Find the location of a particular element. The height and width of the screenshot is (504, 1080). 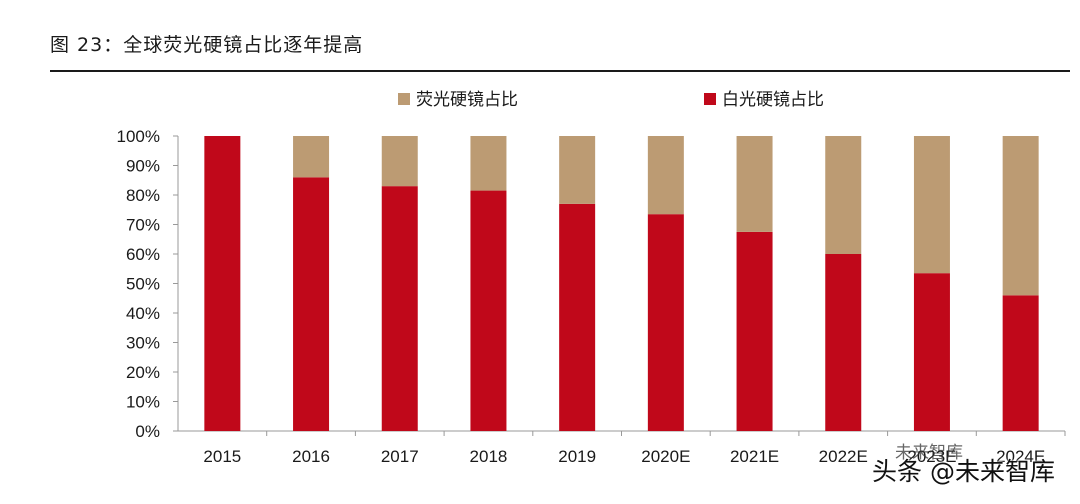

x-tick-label: 2015 is located at coordinates (222, 456).